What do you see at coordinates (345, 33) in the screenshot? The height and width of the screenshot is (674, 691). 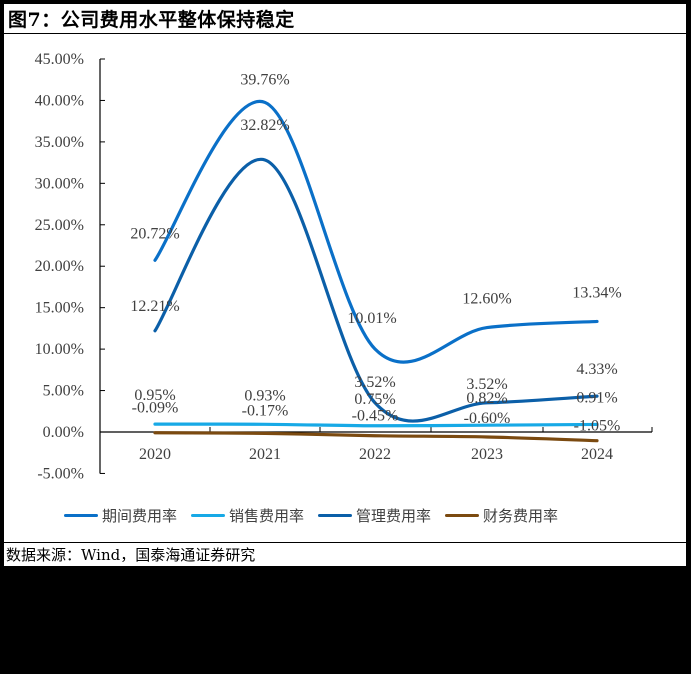 I see `title-divider` at bounding box center [345, 33].